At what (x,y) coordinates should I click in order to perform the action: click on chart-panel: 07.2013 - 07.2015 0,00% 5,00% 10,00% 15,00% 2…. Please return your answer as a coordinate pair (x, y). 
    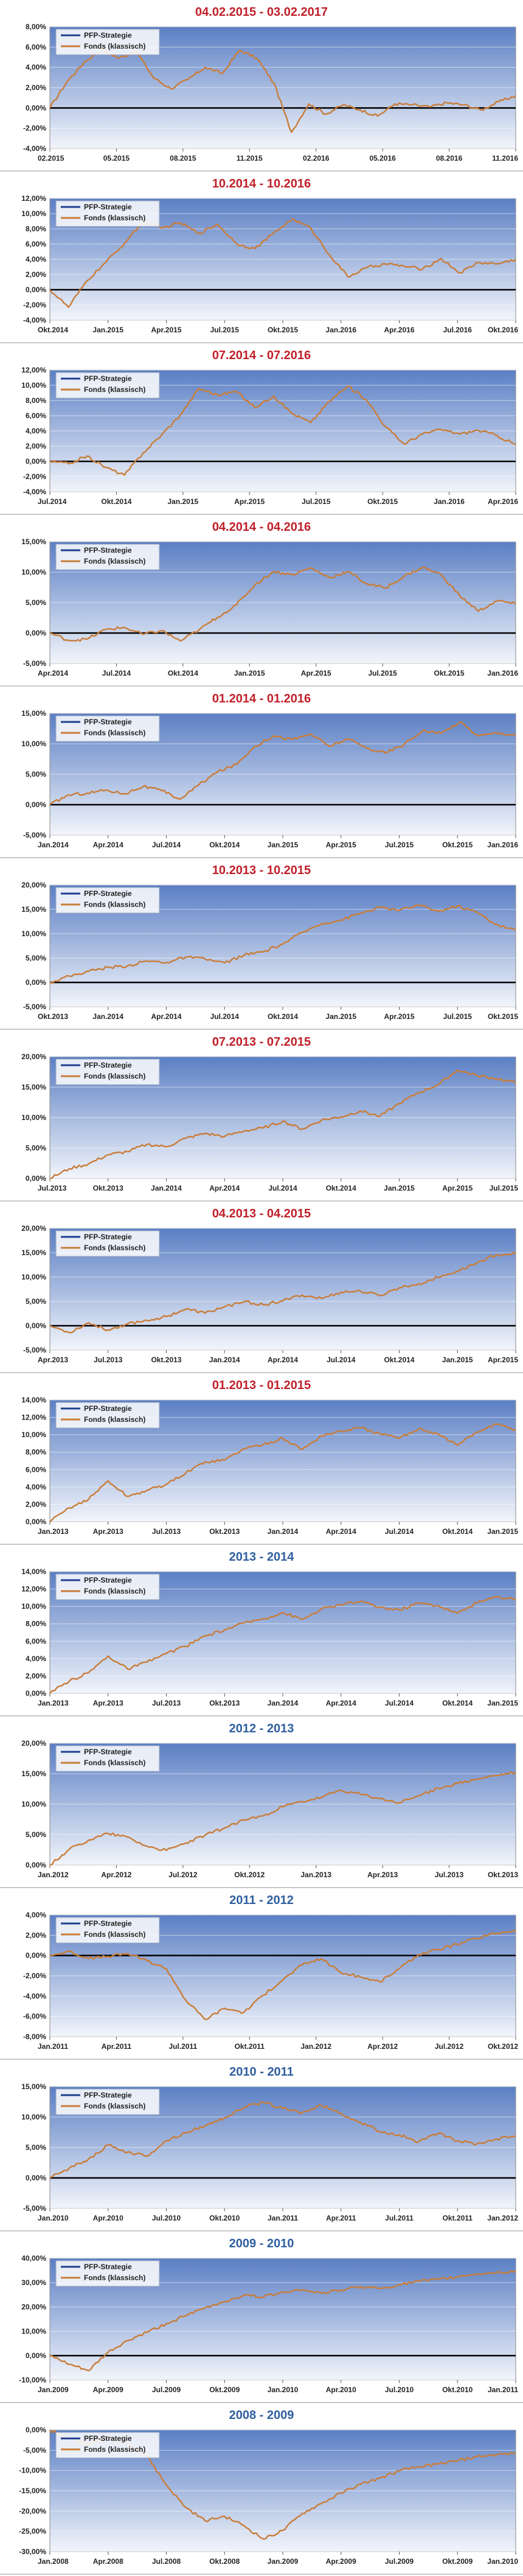
    Looking at the image, I should click on (261, 1116).